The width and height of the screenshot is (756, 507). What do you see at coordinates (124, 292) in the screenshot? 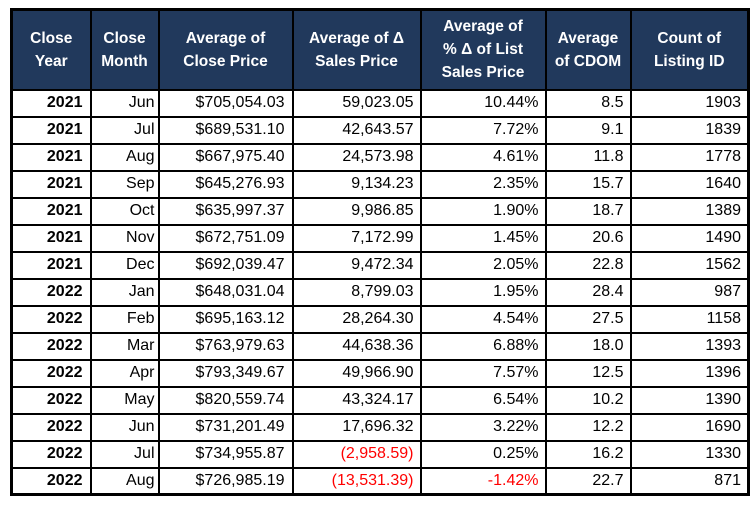
I see `cell-close_month: Jan` at bounding box center [124, 292].